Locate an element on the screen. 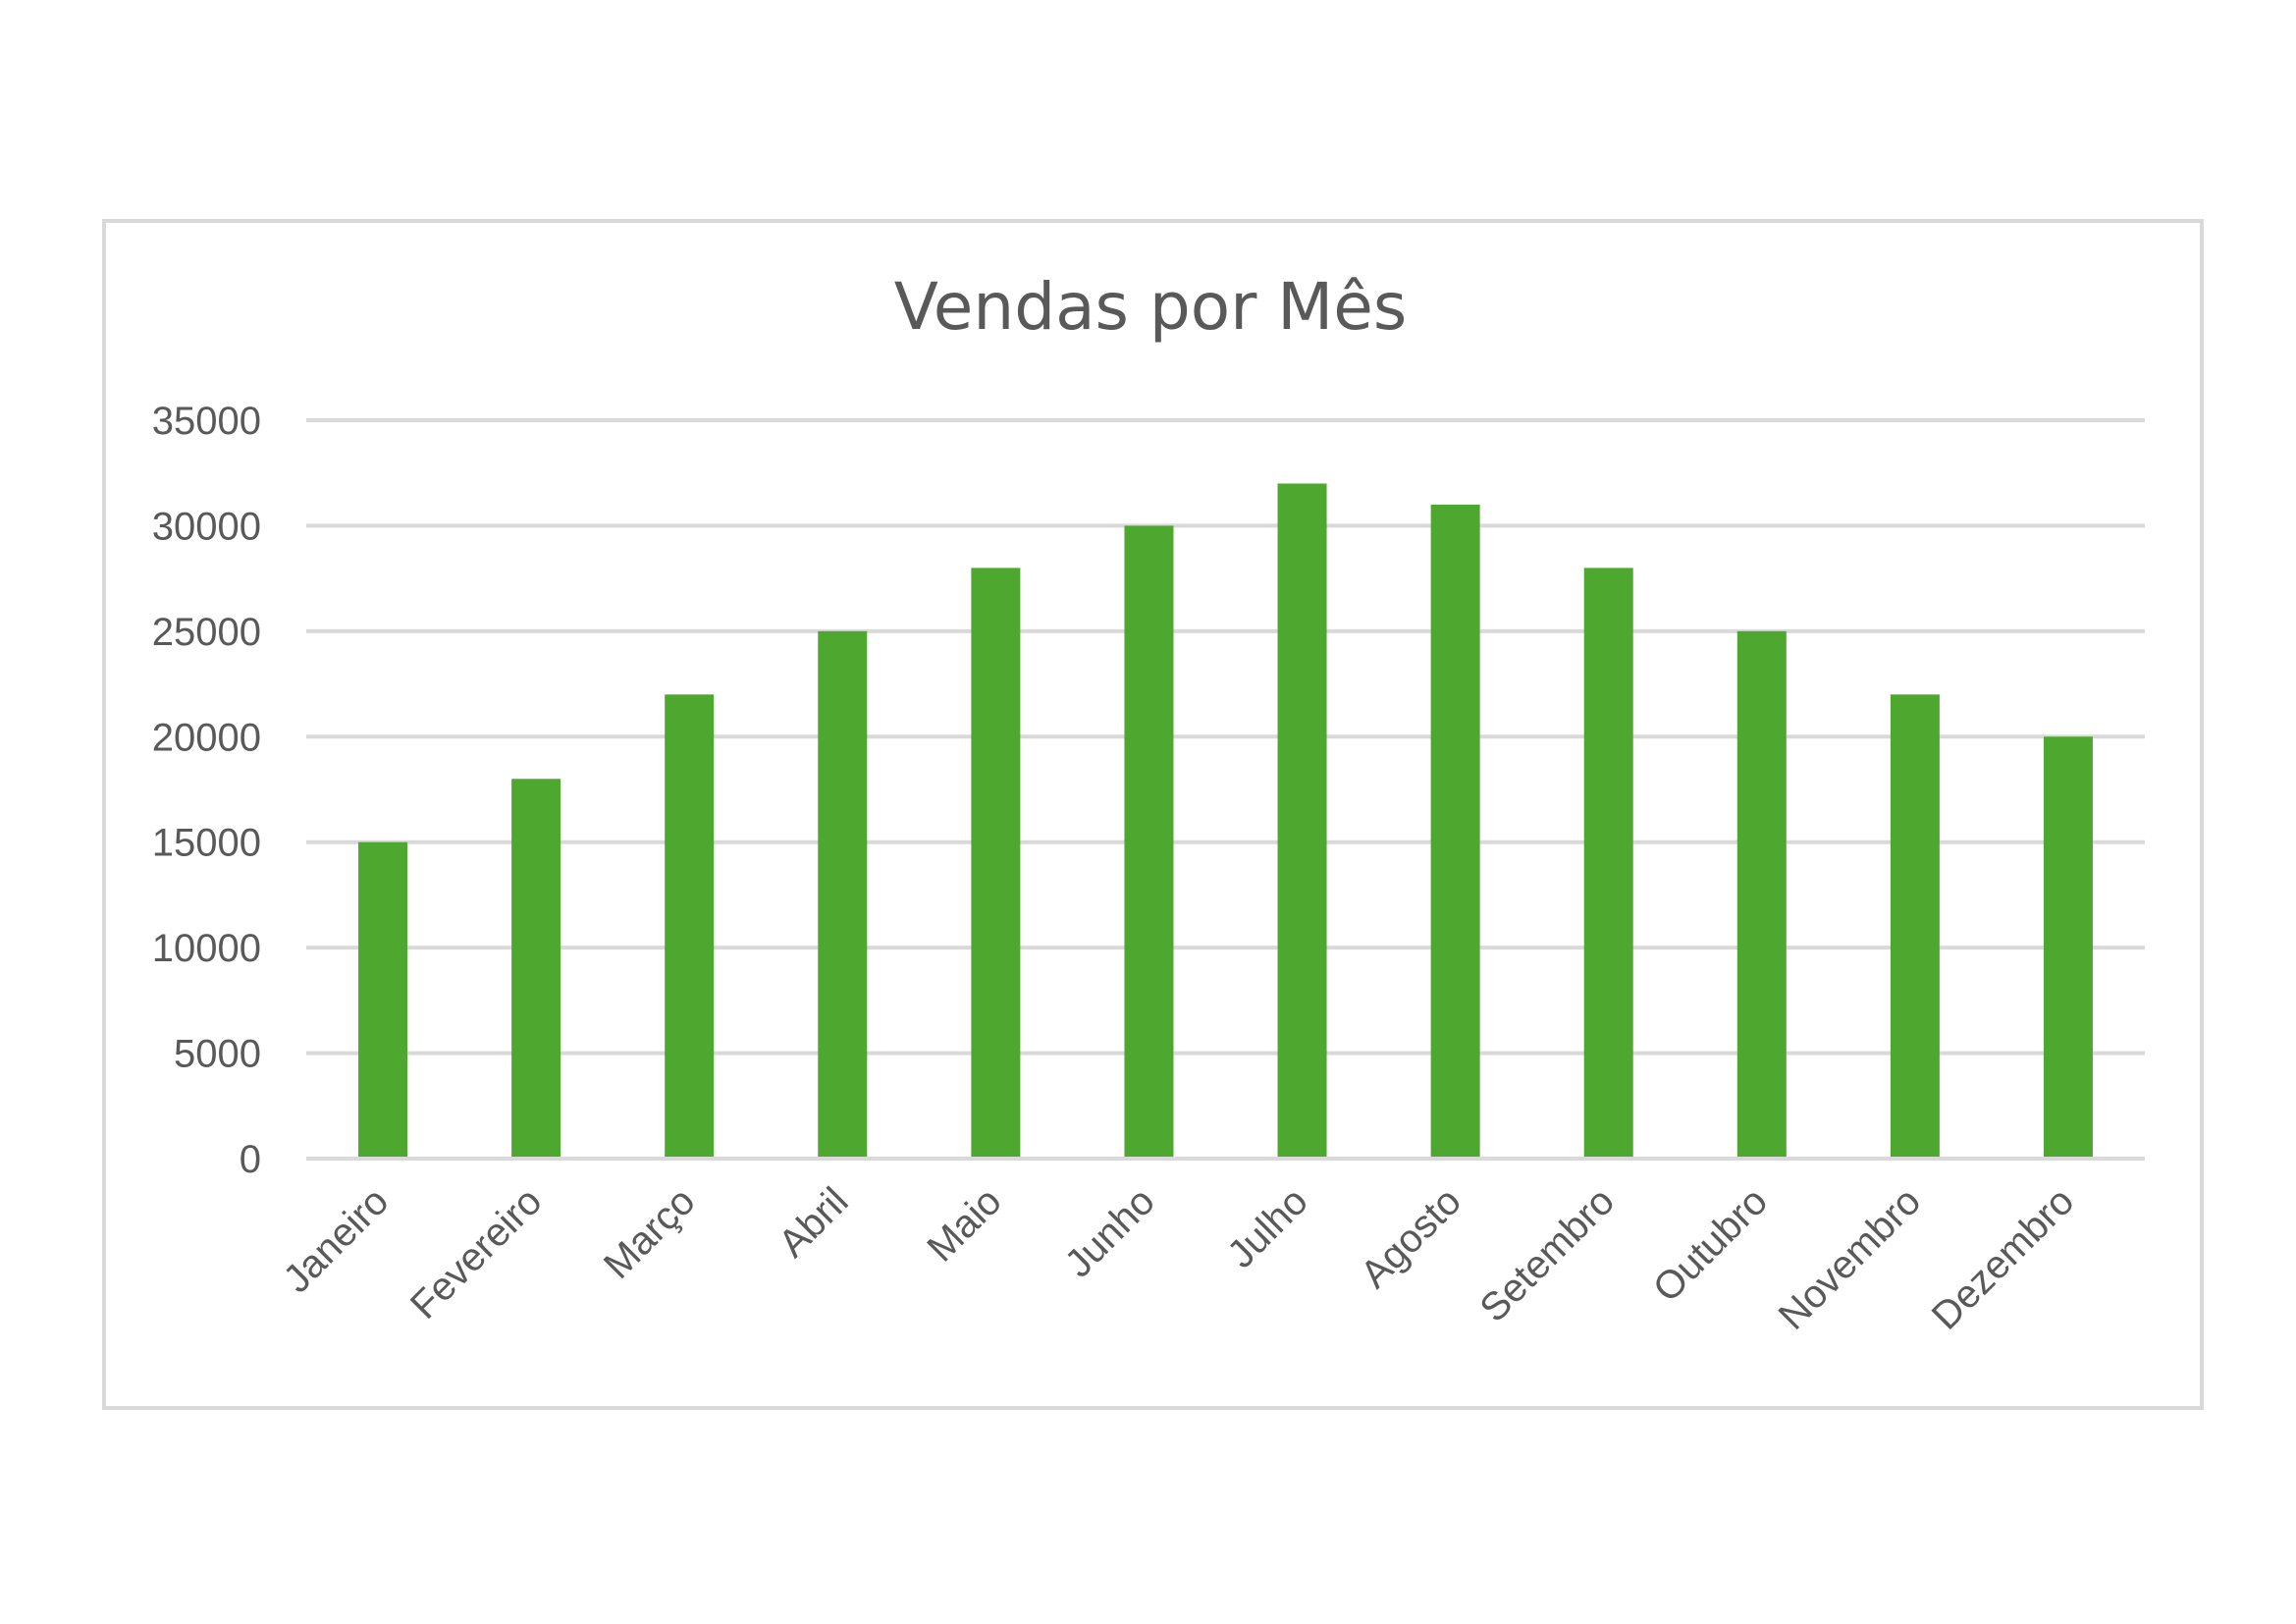 This screenshot has width=2296, height=1624. x-tick-label: Agosto is located at coordinates (1411, 1237).